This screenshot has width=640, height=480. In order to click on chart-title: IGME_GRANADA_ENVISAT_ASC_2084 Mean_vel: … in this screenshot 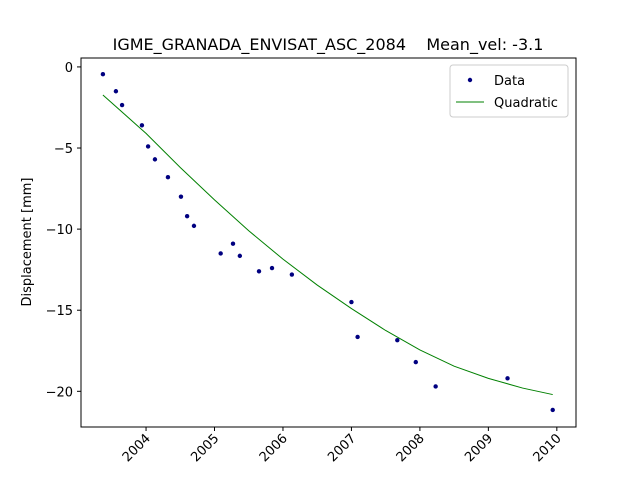, I will do `click(328, 45)`.